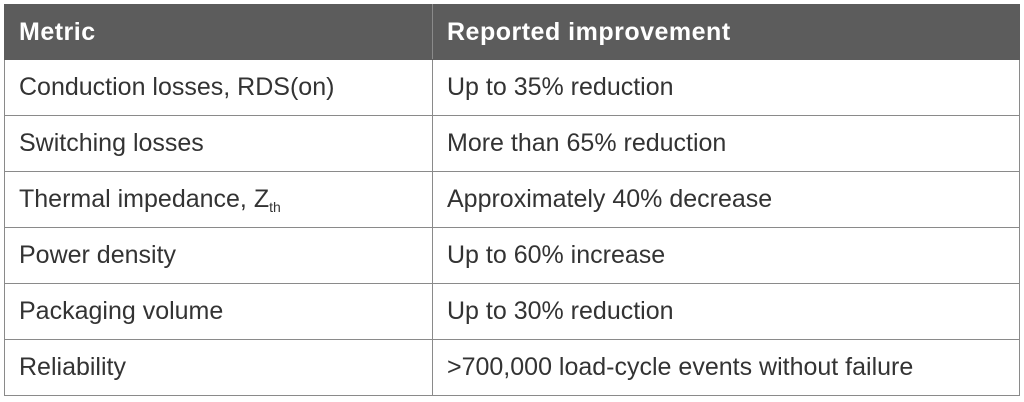  Describe the element at coordinates (726, 255) in the screenshot. I see `table-cell: Up to 60% increase` at that location.